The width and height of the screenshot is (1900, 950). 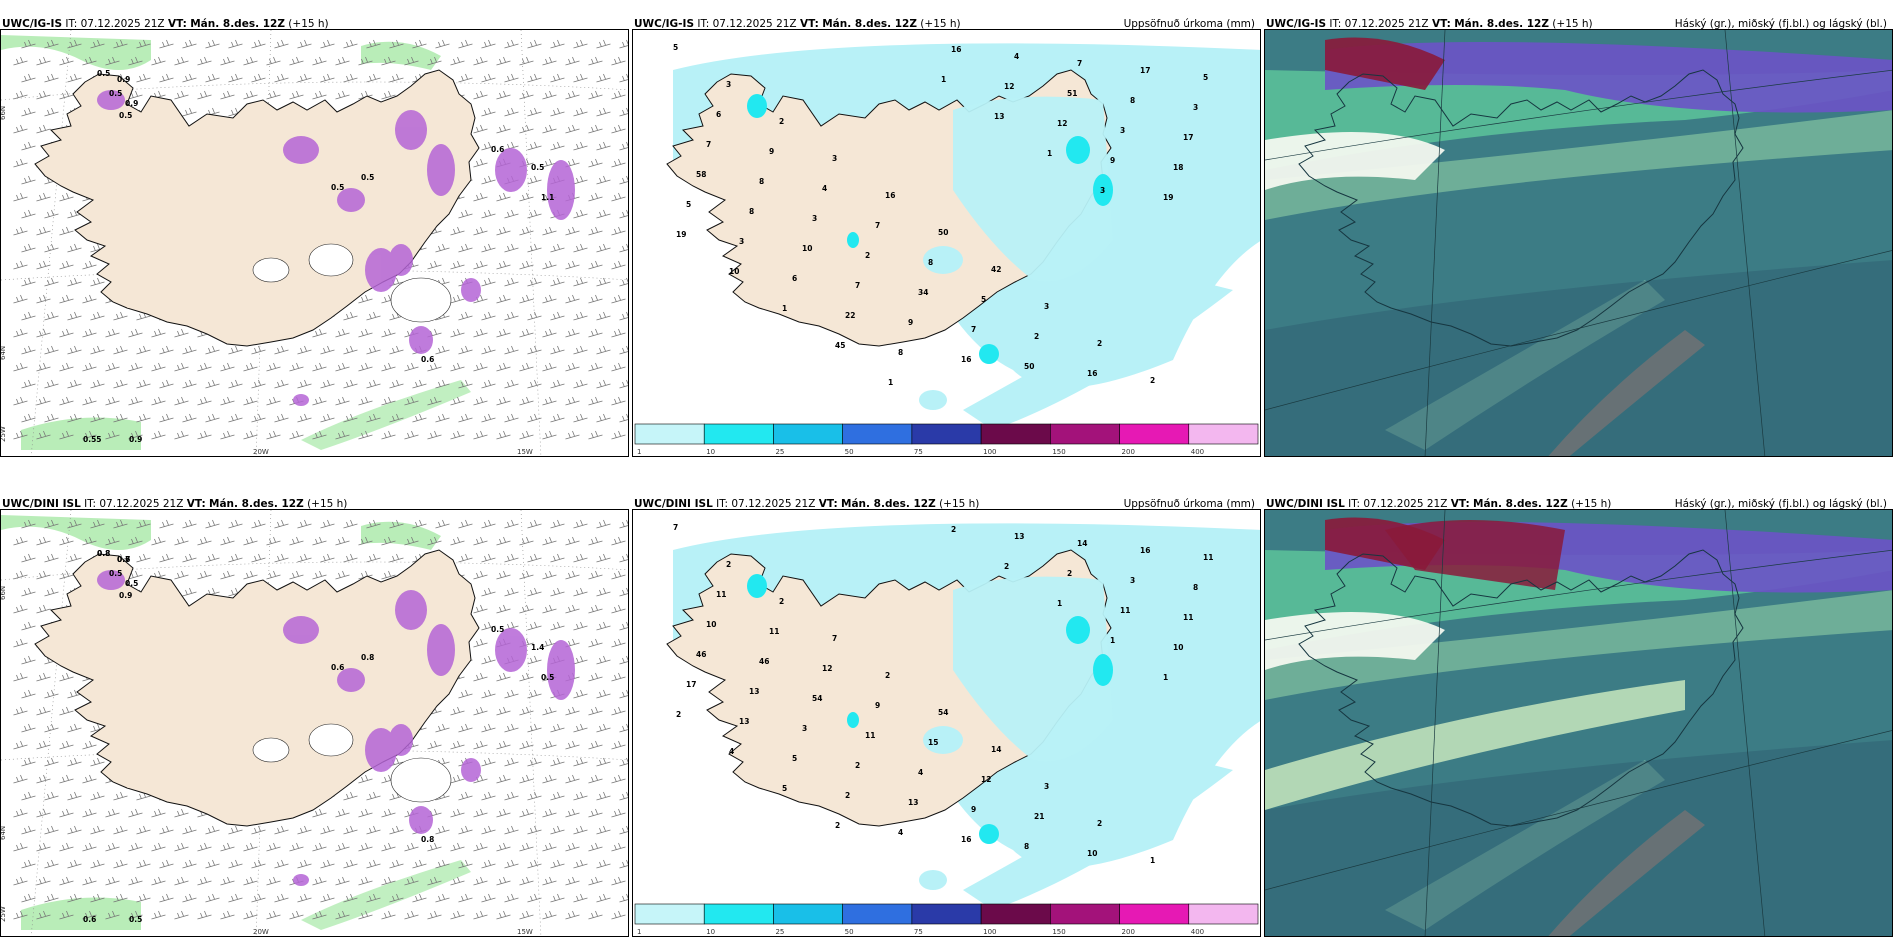 What do you see at coordinates (336, 248) in the screenshot?
I see `precip-areas` at bounding box center [336, 248].